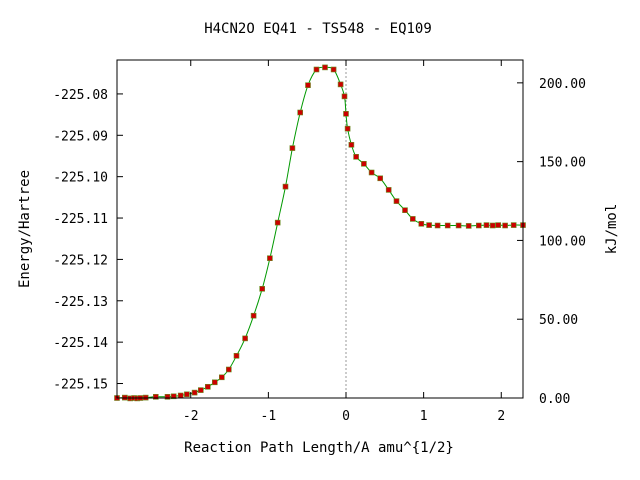  I want to click on y-axis-label: Energy/Hartree, so click(25, 229).